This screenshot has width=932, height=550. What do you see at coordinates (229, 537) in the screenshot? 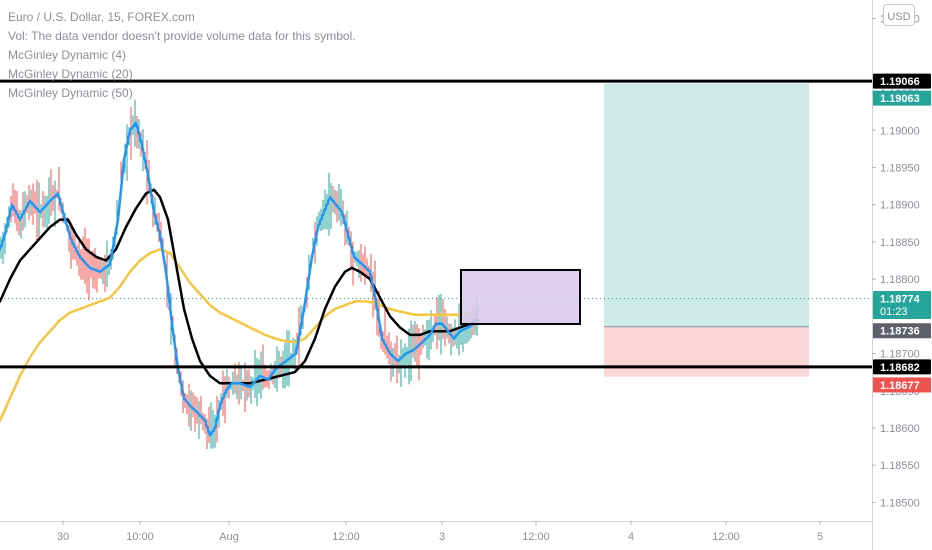
I see `time-tick-label: Aug` at bounding box center [229, 537].